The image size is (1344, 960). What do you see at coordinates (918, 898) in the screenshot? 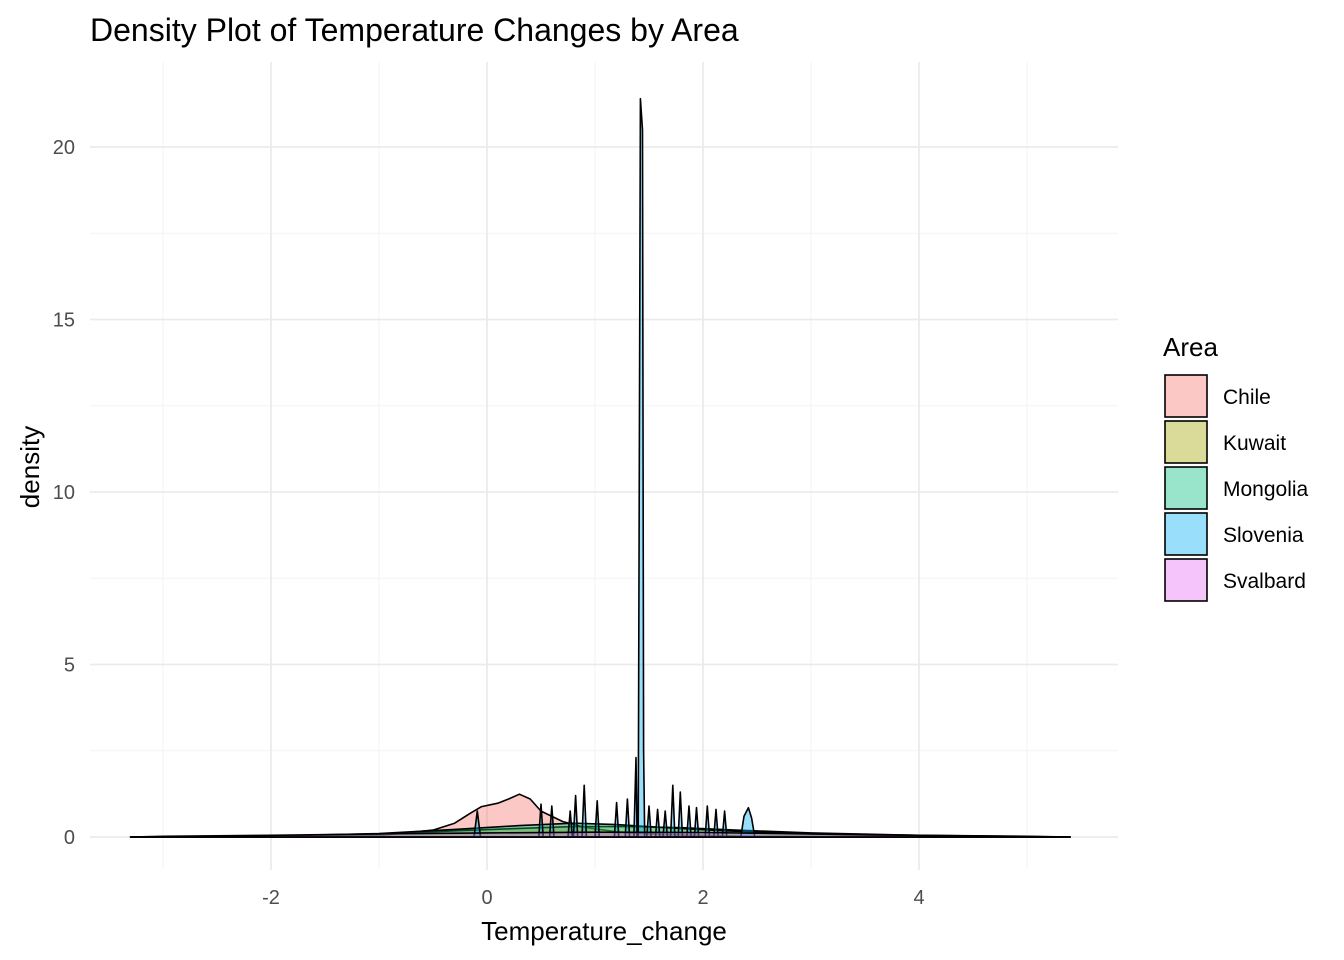
I see `x-tick-label: 4` at bounding box center [918, 898].